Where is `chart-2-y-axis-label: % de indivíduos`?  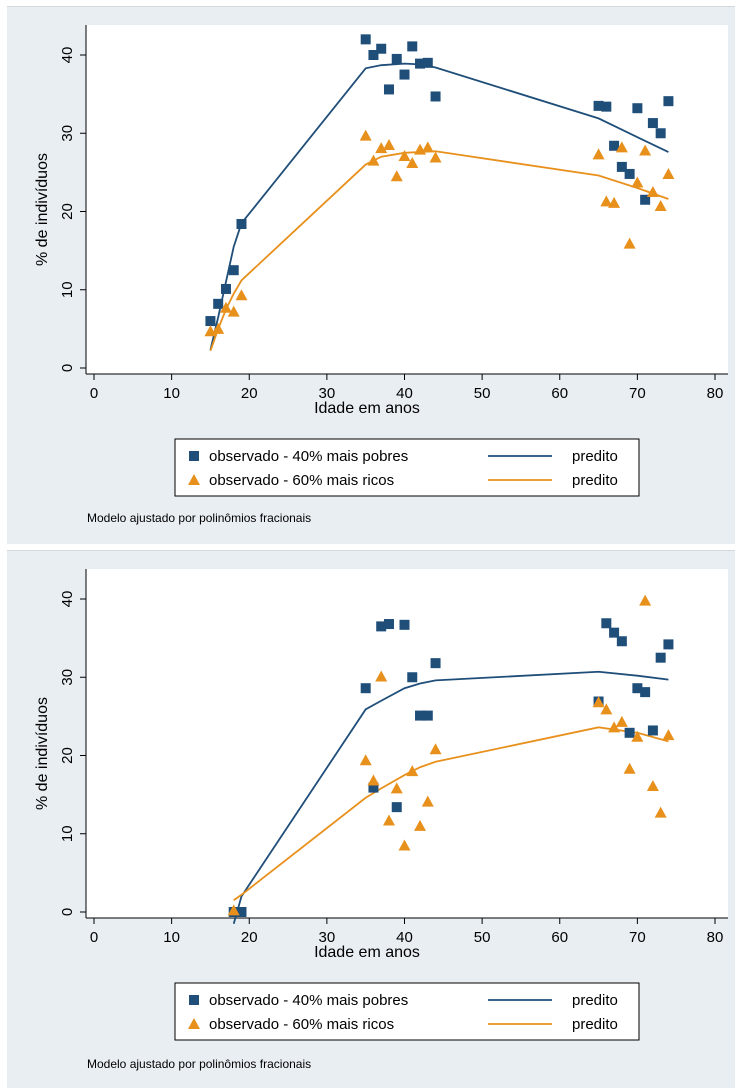
chart-2-y-axis-label: % de indivíduos is located at coordinates (42, 753).